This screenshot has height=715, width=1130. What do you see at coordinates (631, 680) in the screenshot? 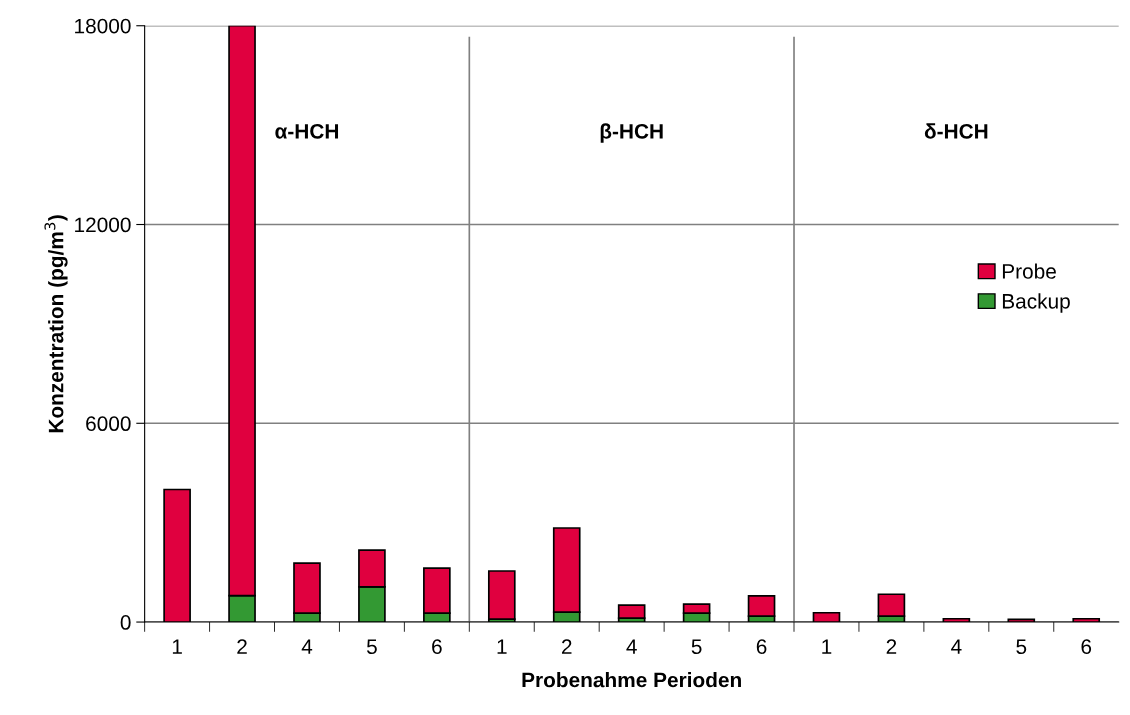
I see `x-axis-title: Probenahme Perioden` at bounding box center [631, 680].